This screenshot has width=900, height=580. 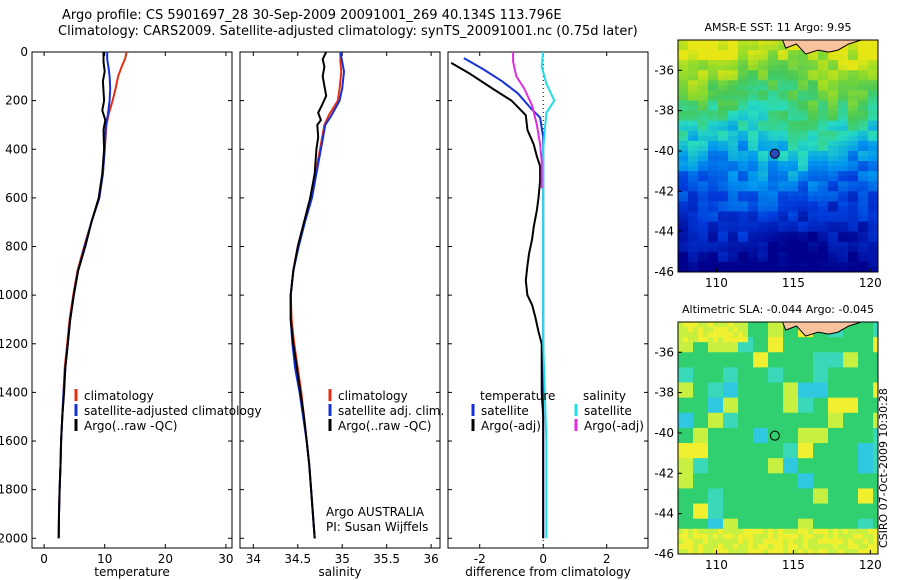 I want to click on y-tick-label: 1800, so click(x=14, y=490).